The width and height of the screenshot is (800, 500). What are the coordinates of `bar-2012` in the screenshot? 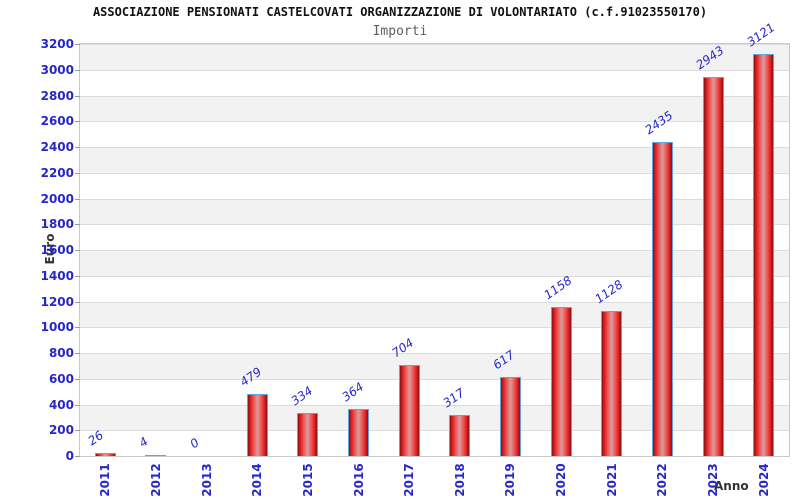 It's located at (156, 456).